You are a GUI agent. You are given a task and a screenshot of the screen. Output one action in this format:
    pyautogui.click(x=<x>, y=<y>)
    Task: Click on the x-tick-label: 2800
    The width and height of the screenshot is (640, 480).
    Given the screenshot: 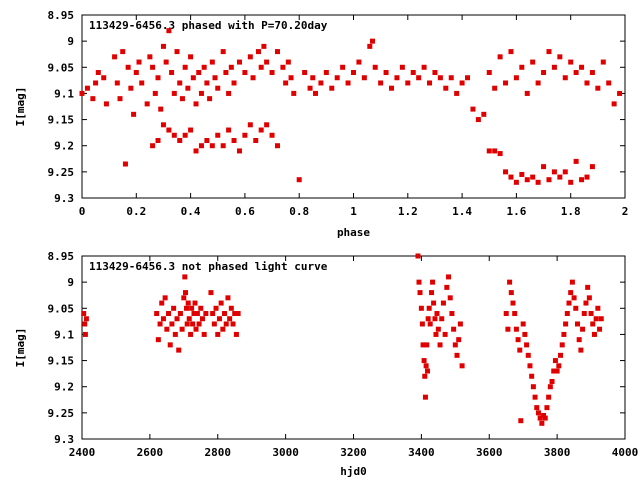 What is the action you would take?
    pyautogui.click(x=218, y=452)
    